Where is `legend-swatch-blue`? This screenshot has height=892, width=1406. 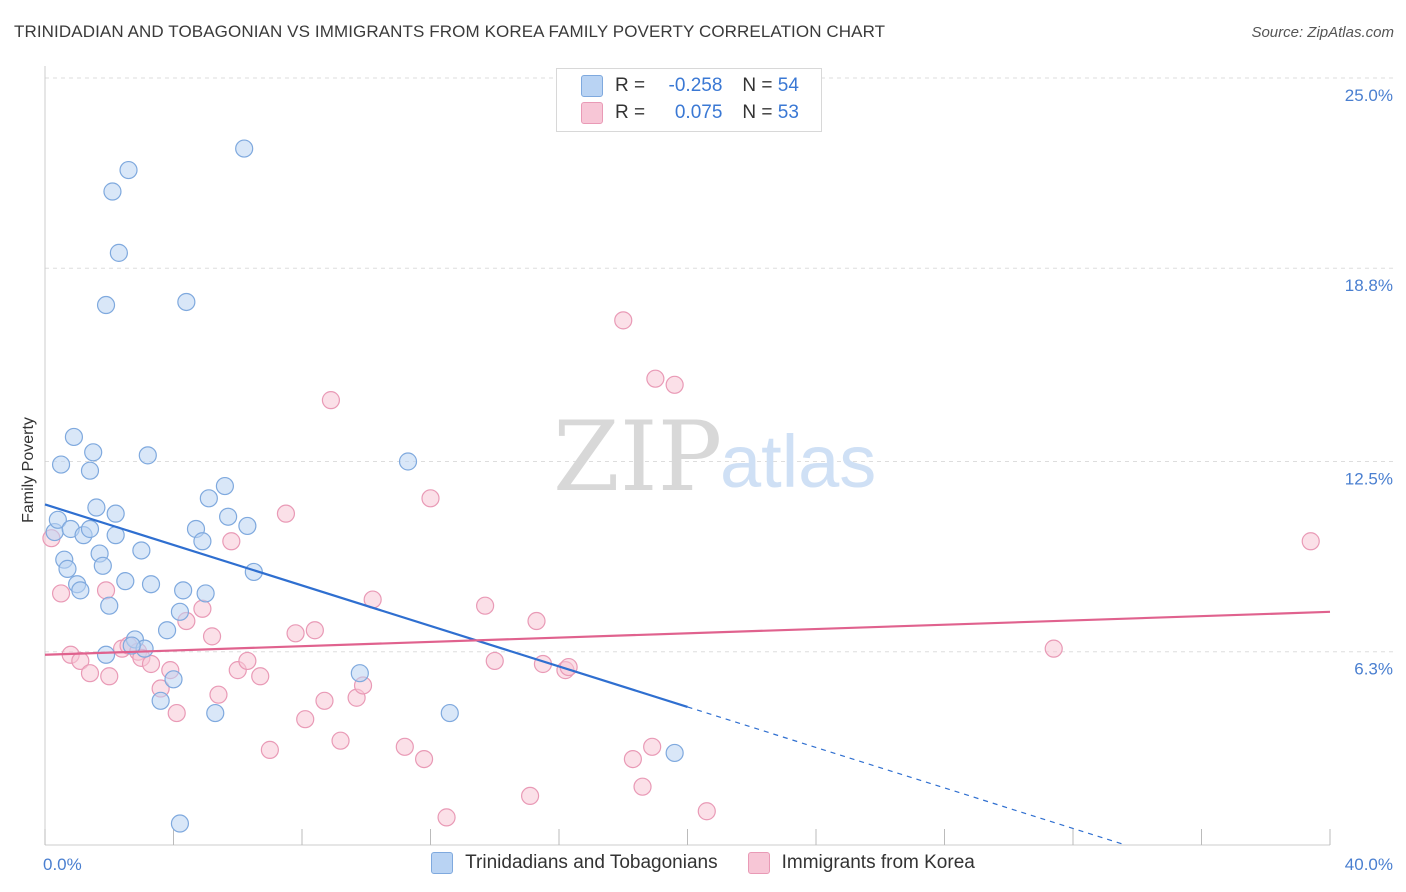 legend-swatch-blue is located at coordinates (442, 863).